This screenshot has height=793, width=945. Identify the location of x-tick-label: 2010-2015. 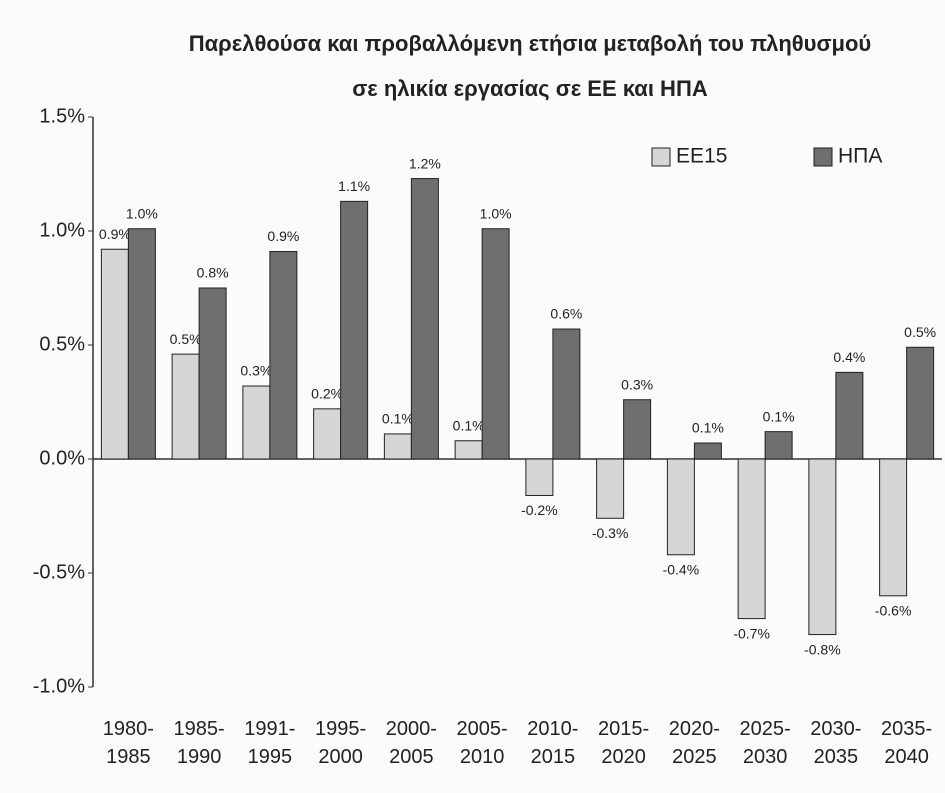
(552, 743).